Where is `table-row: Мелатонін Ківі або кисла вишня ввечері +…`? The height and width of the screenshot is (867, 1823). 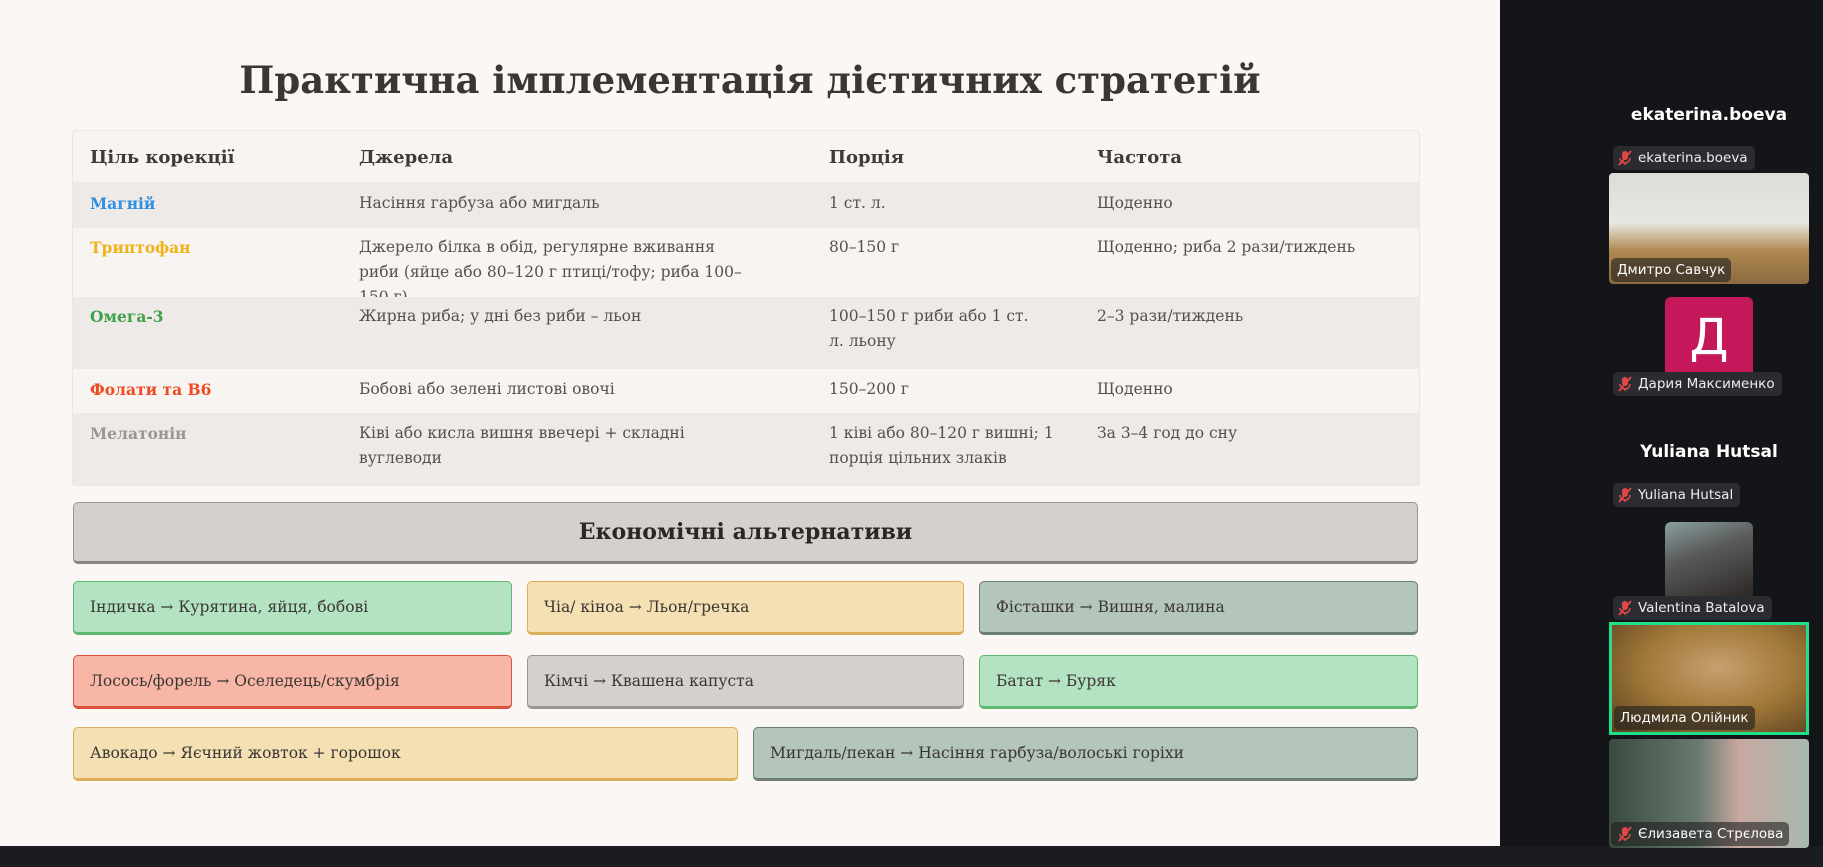 table-row: Мелатонін Ківі або кисла вишня ввечері +… is located at coordinates (746, 449).